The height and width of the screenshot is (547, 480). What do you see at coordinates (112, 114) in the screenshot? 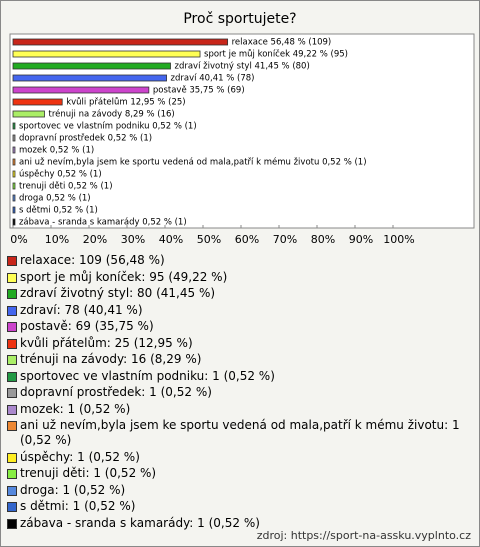
I see `bar-label: trénuji na závody 8,29 % (16)` at bounding box center [112, 114].